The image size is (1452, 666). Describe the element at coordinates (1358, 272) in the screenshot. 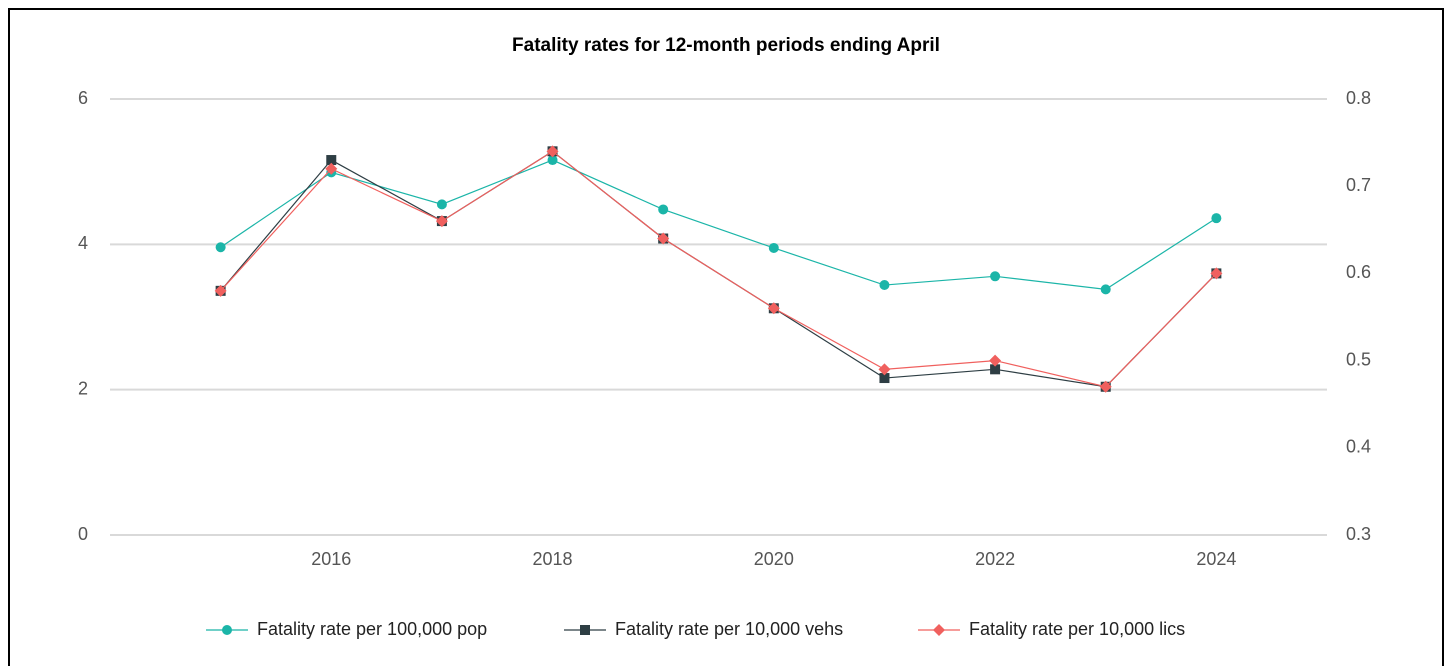

I see `y2-tick-label: 0.6` at that location.